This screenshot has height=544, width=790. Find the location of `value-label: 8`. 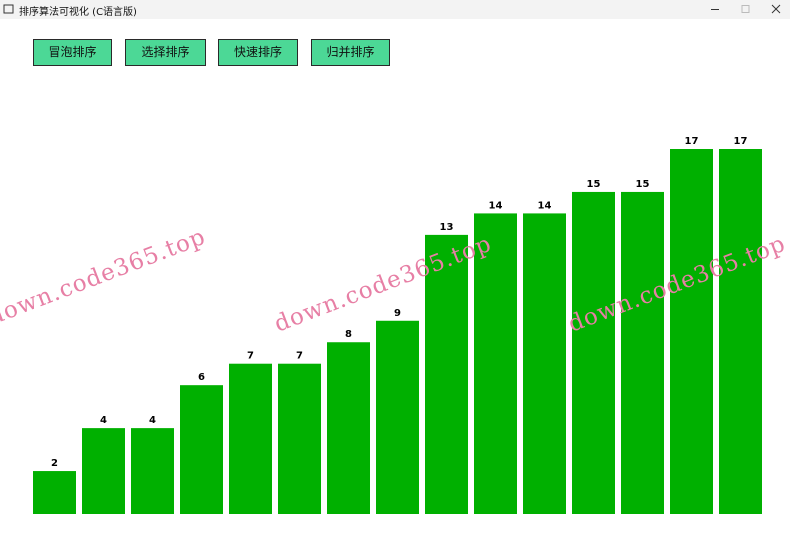

value-label: 8 is located at coordinates (348, 334).